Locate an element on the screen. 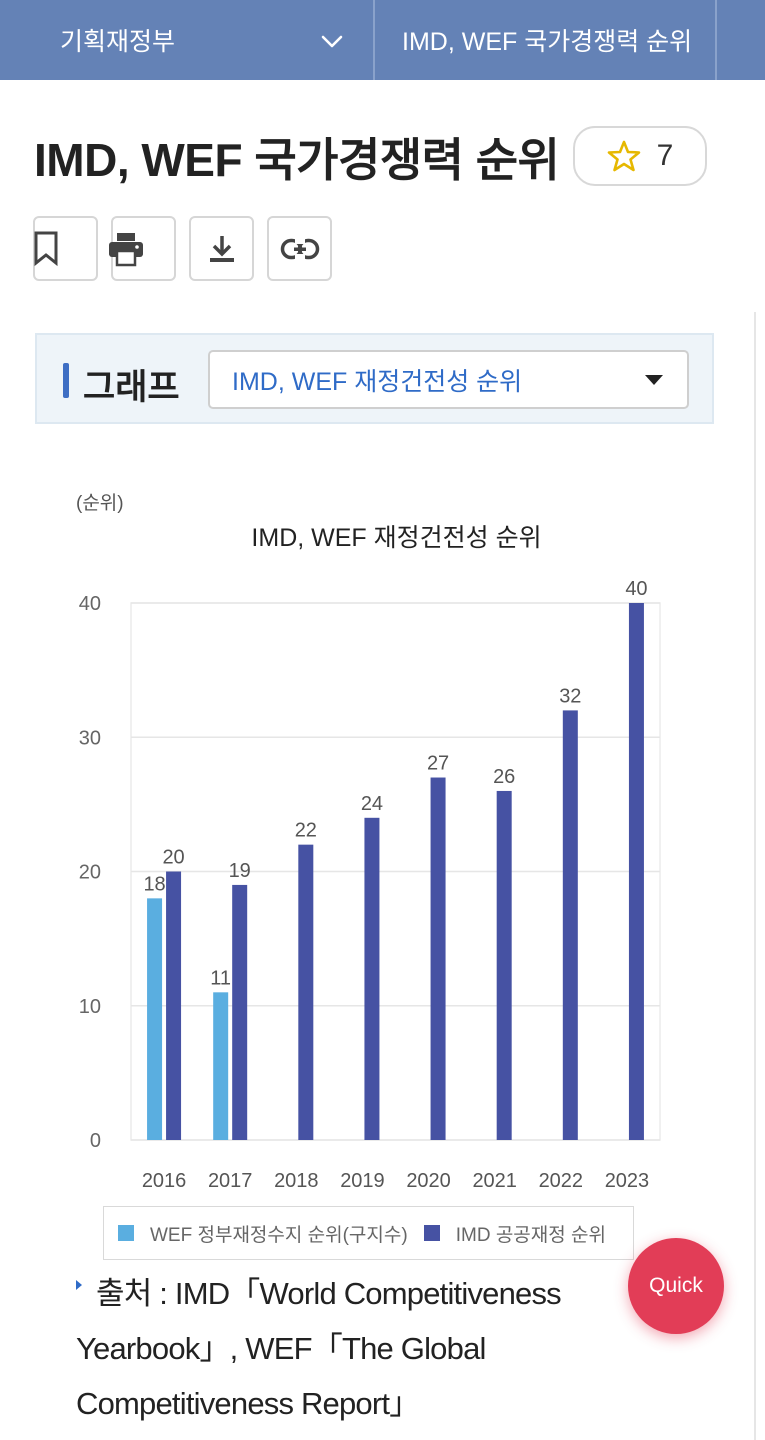  x-tick-label: 2021 is located at coordinates (494, 1181).